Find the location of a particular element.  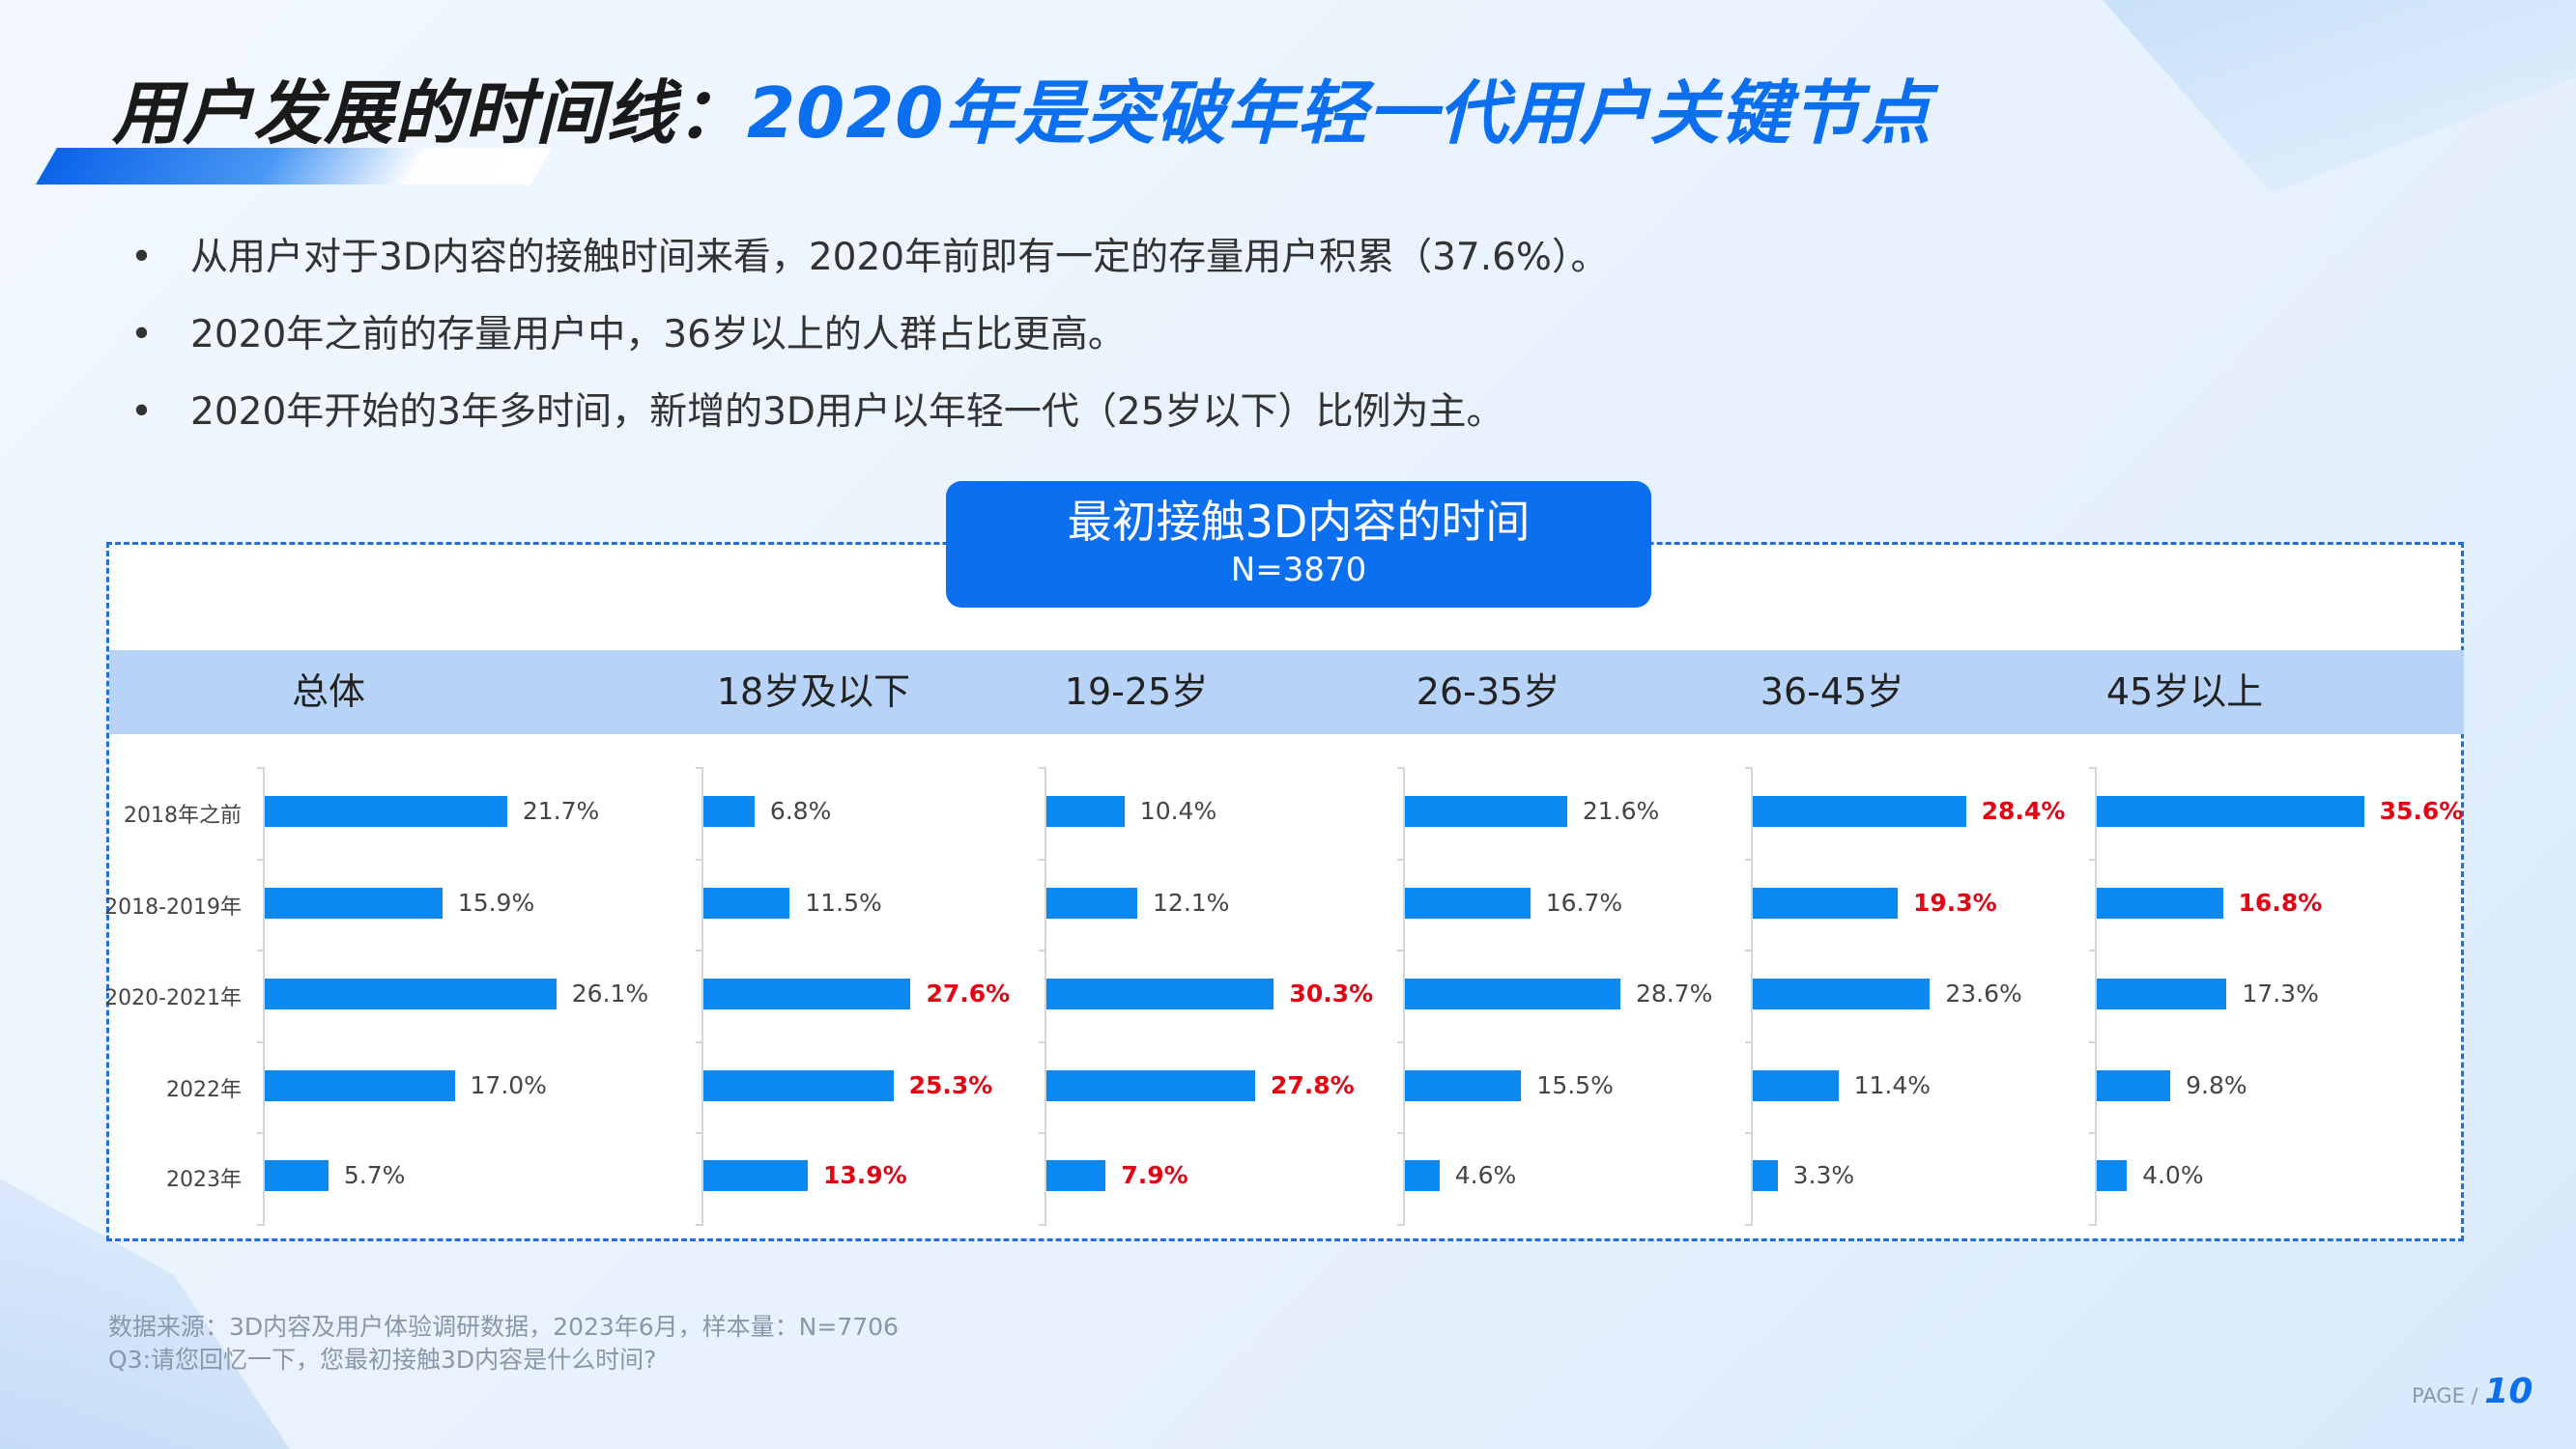

category-label: 2018年之前 is located at coordinates (183, 816).